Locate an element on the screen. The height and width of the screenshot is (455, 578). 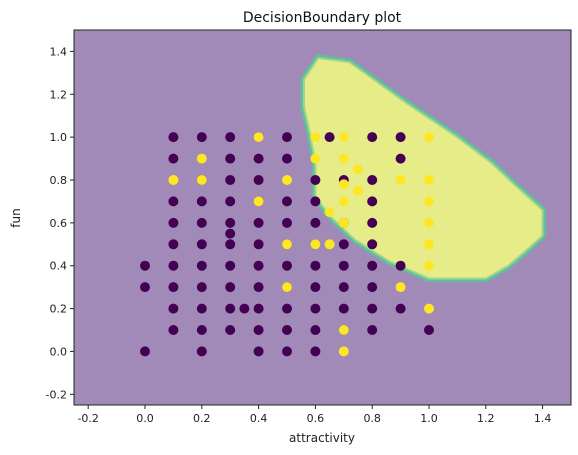
x-tick-label: 1.0 is located at coordinates (429, 418).